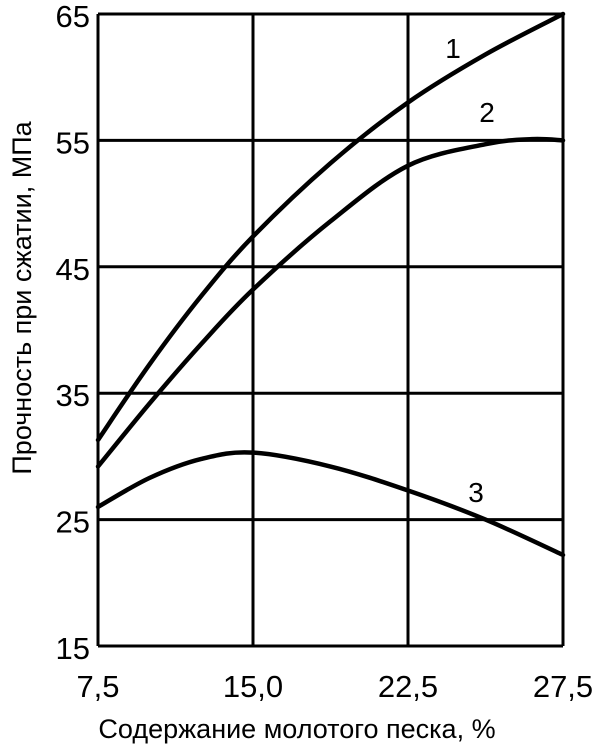 The height and width of the screenshot is (754, 600). Describe the element at coordinates (97, 686) in the screenshot. I see `x-tick-label: 7,5` at that location.